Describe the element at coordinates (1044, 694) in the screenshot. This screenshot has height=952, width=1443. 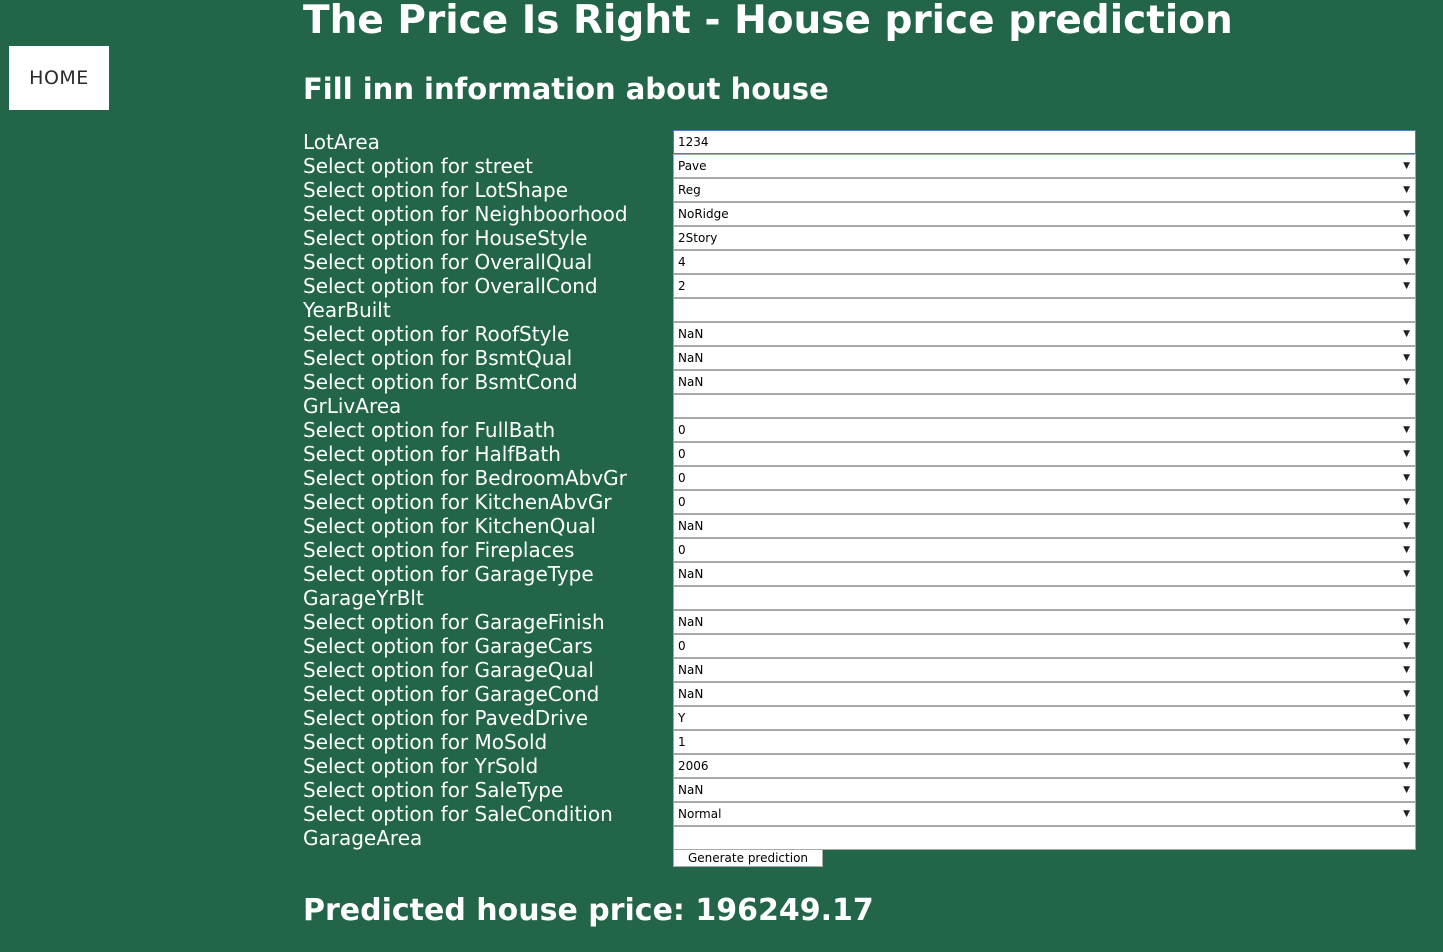
I see `garagecond-select: NaN ▼` at that location.